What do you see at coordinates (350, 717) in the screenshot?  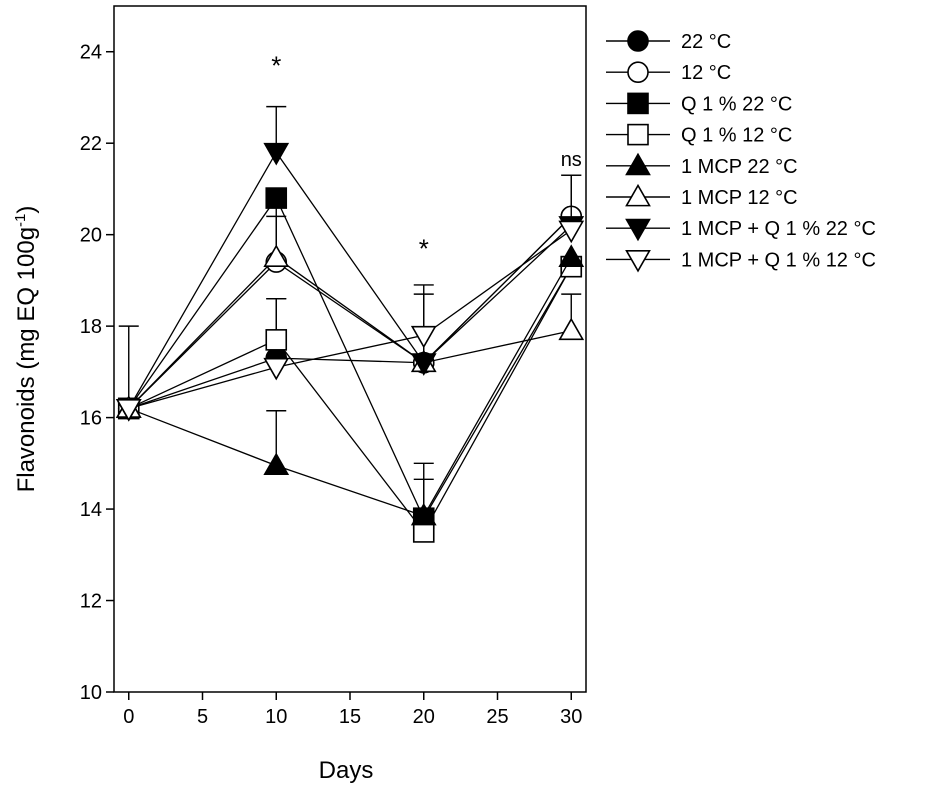 I see `x-tick-label: 15` at bounding box center [350, 717].